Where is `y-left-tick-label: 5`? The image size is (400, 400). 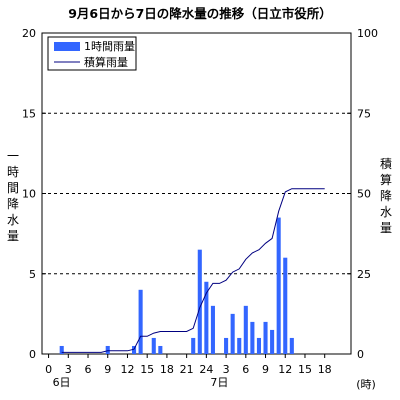
y-left-tick-label: 5 is located at coordinates (32, 274).